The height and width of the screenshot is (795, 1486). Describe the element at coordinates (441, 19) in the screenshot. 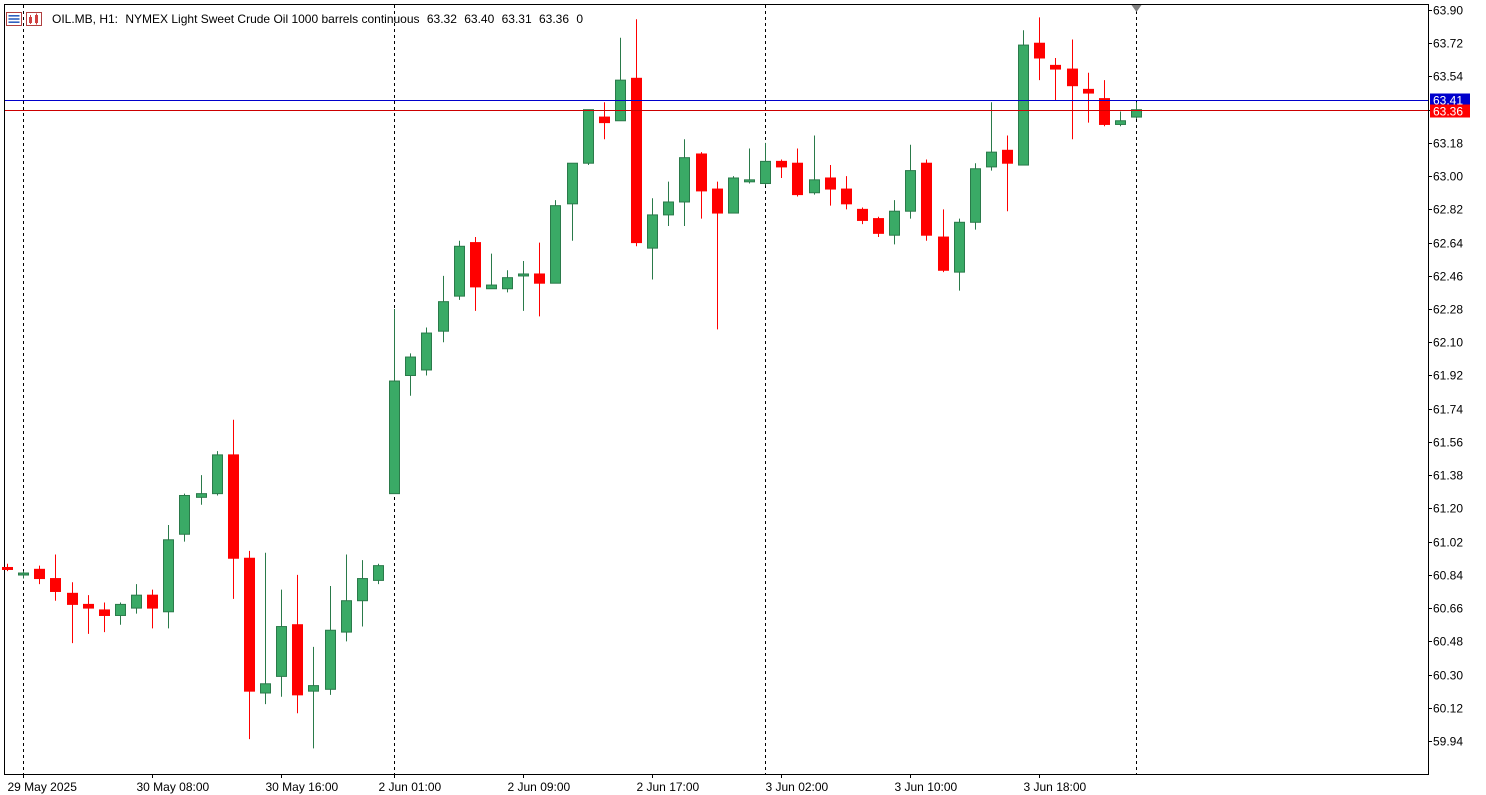

I see `ohlc-open: 63.32` at that location.